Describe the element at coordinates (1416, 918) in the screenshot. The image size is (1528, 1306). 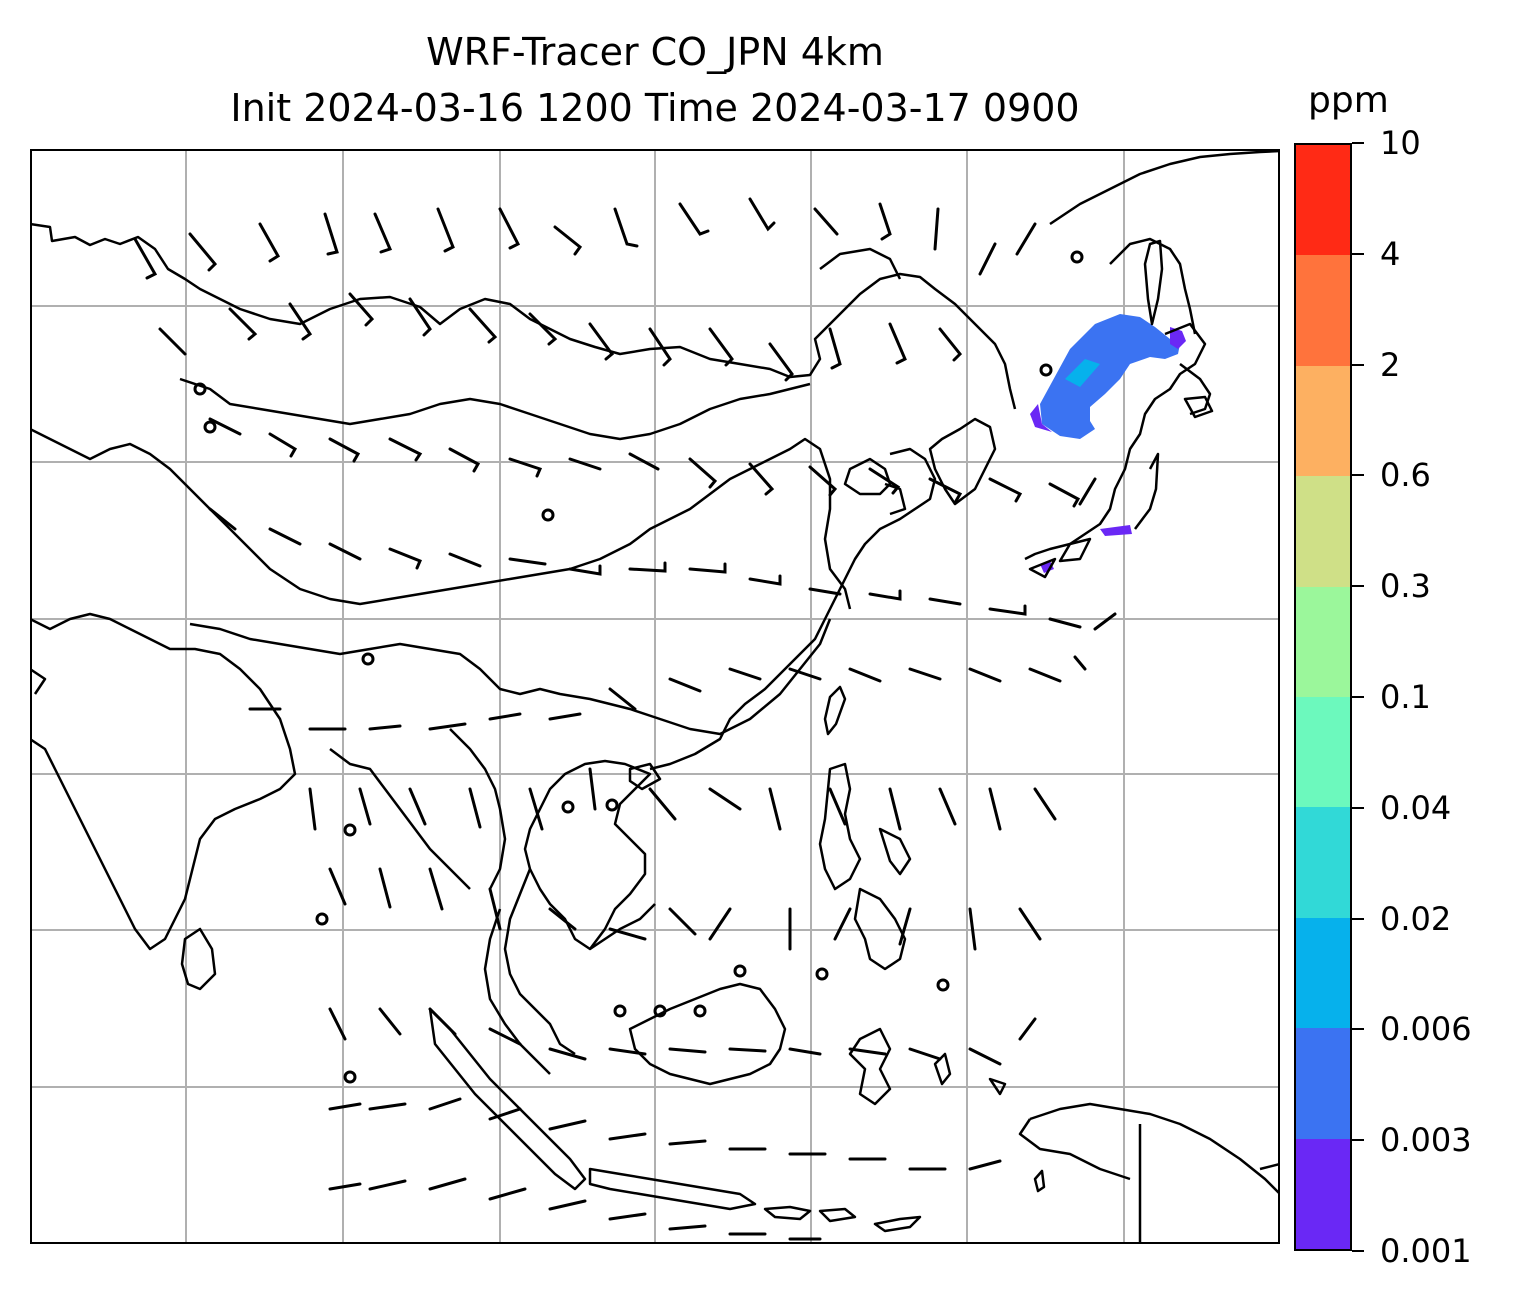
I see `colorbar-tick-label: 0.02` at that location.